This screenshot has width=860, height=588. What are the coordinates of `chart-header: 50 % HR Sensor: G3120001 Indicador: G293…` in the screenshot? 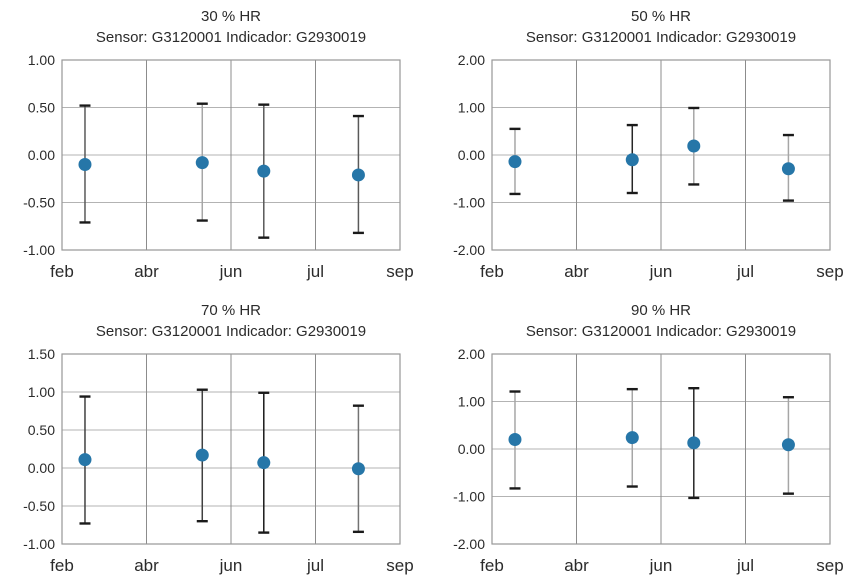 It's located at (661, 27).